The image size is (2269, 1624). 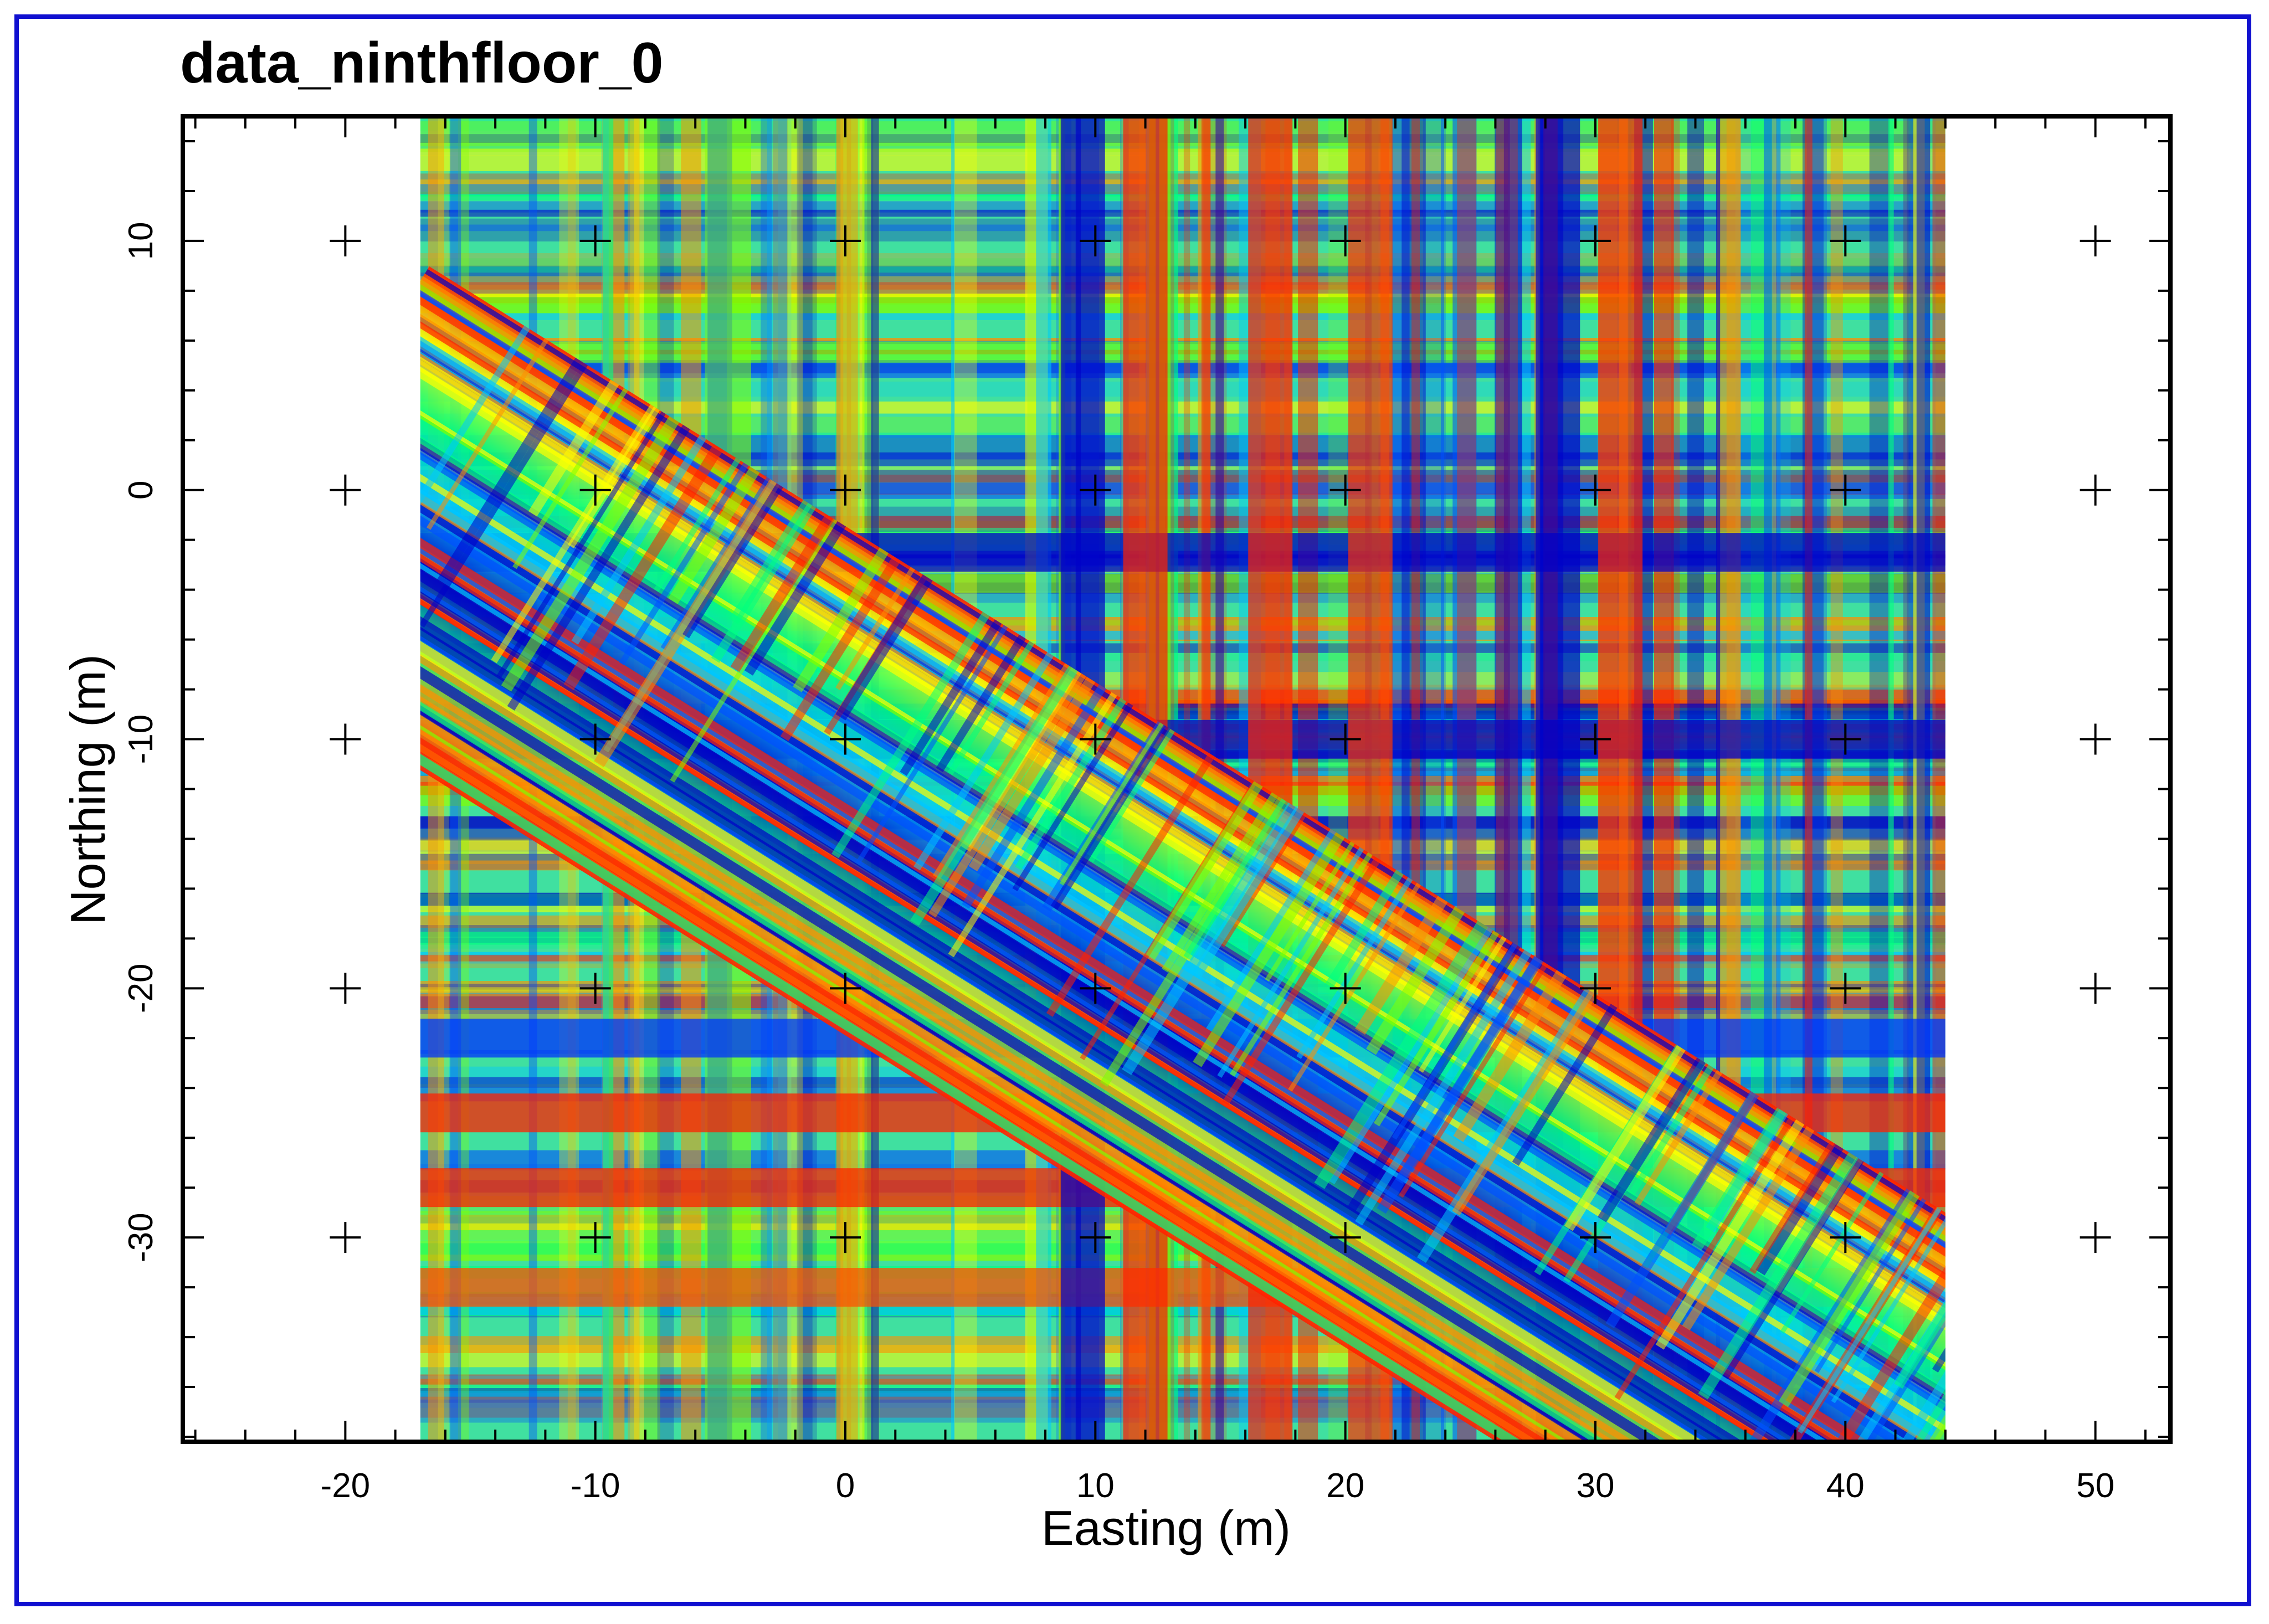 I want to click on y-tick-labels: 10 0 -10 -20 -30, so click(x=141, y=742).